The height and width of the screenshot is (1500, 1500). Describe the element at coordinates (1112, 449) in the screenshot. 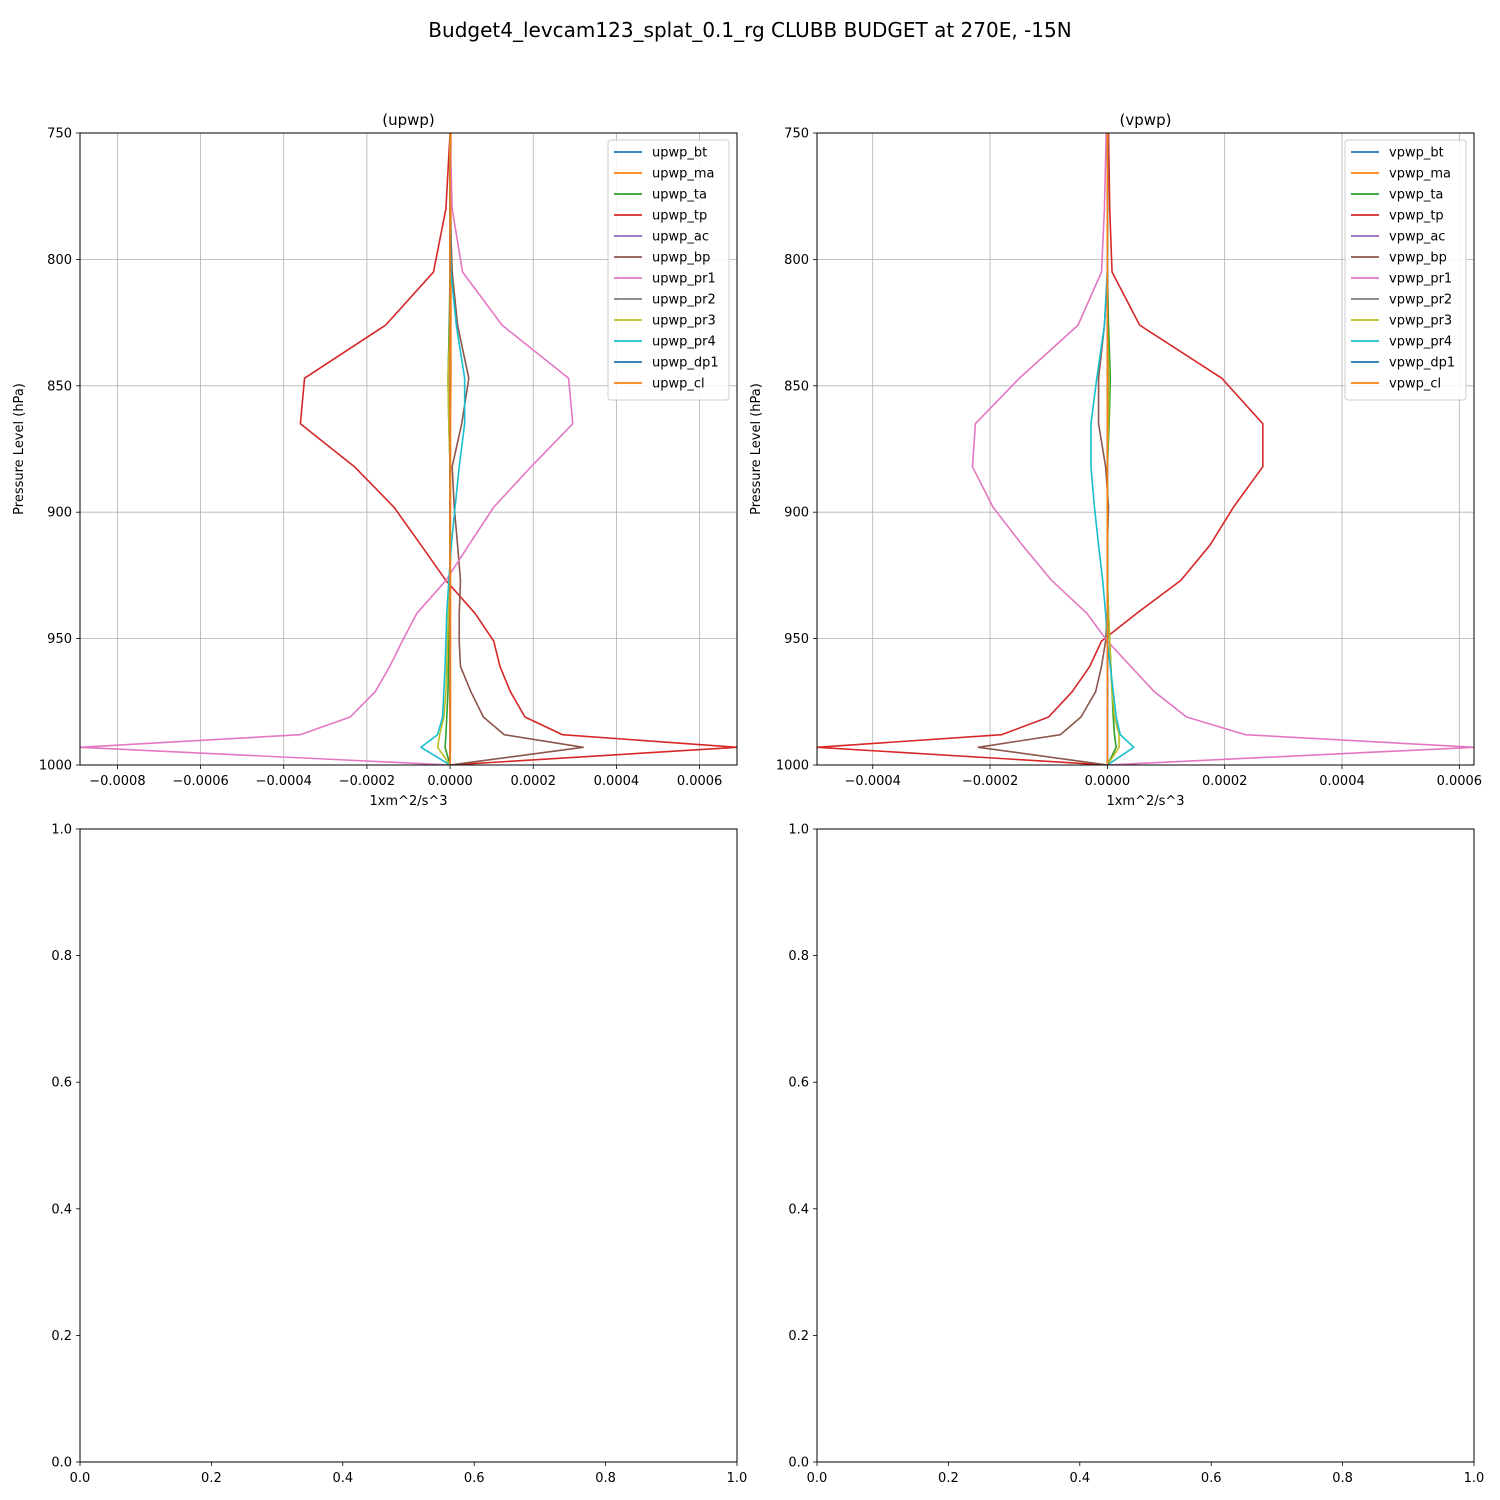

I see `series-line-vpwp_pr4` at that location.